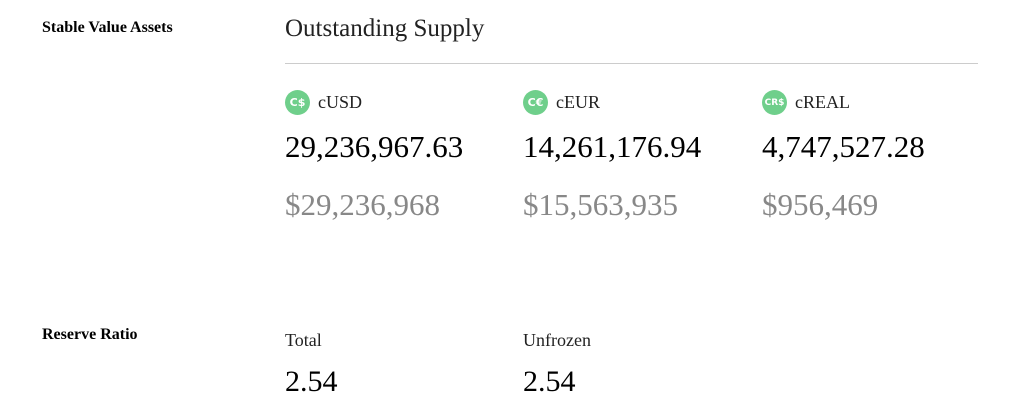 Image resolution: width=1024 pixels, height=419 pixels. I want to click on outstanding-supply-title: Outstanding Supply, so click(385, 28).